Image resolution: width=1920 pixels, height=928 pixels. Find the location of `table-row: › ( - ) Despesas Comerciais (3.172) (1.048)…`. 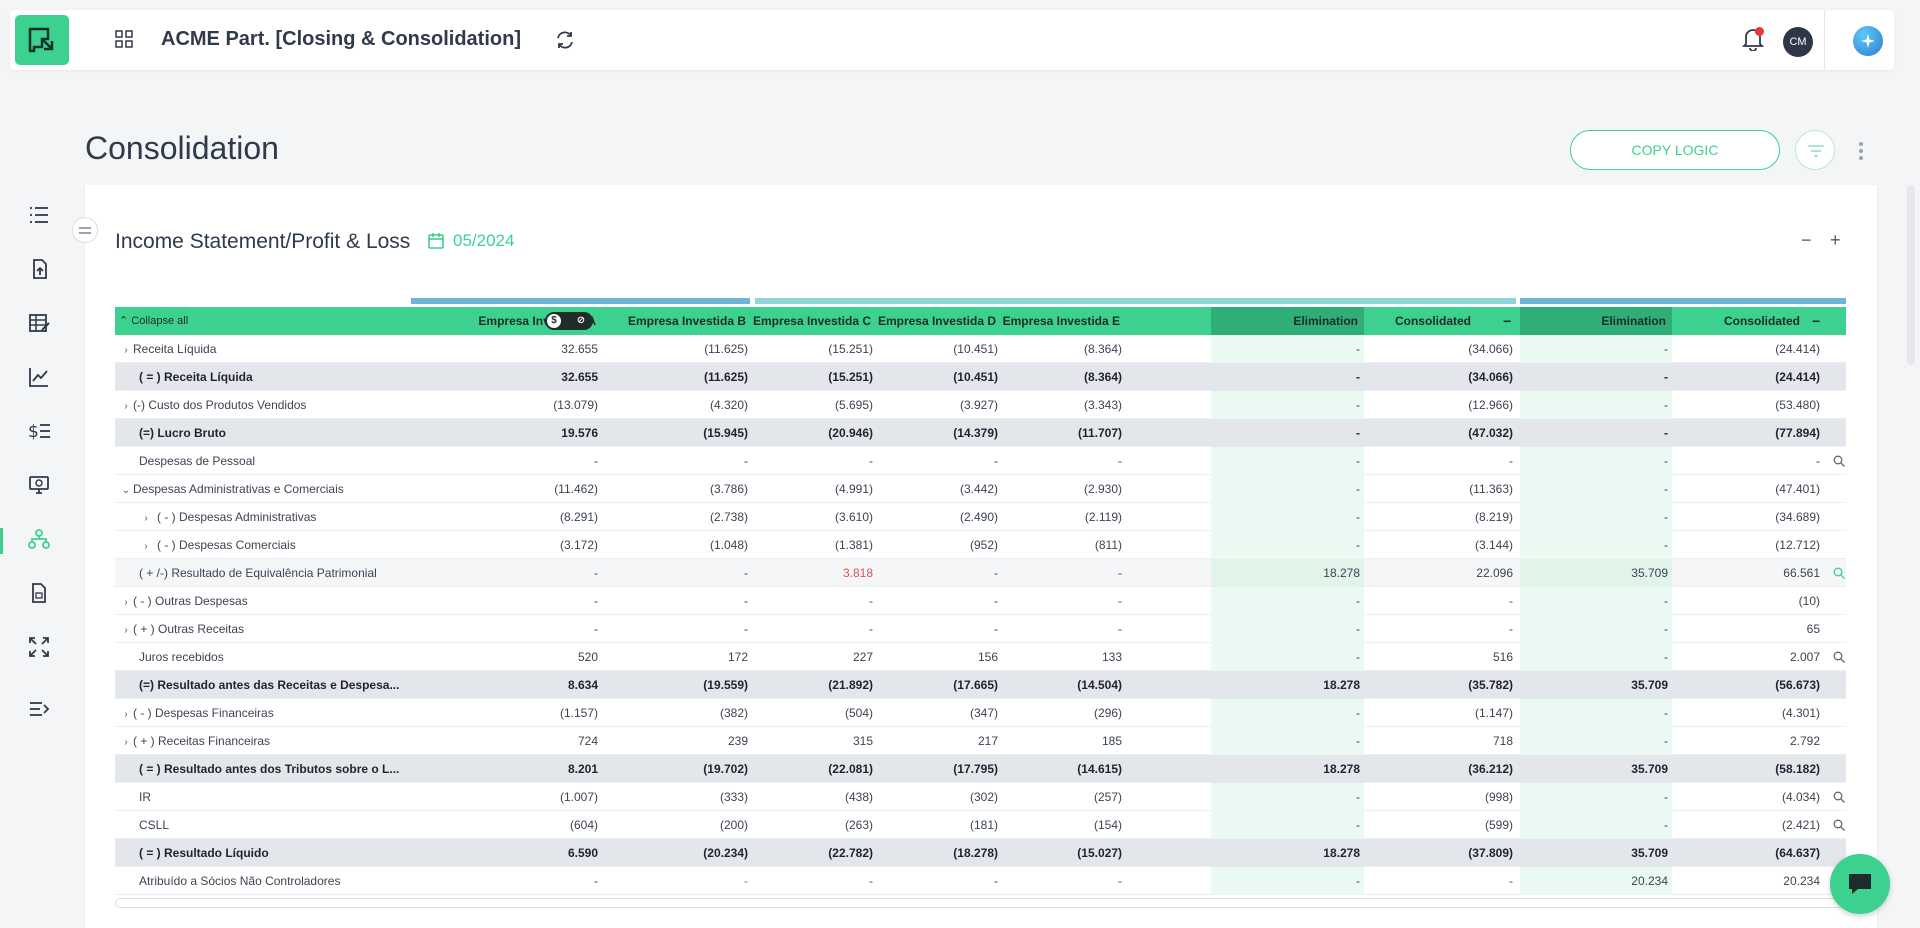

table-row: › ( - ) Despesas Comerciais (3.172) (1.048)… is located at coordinates (980, 545).